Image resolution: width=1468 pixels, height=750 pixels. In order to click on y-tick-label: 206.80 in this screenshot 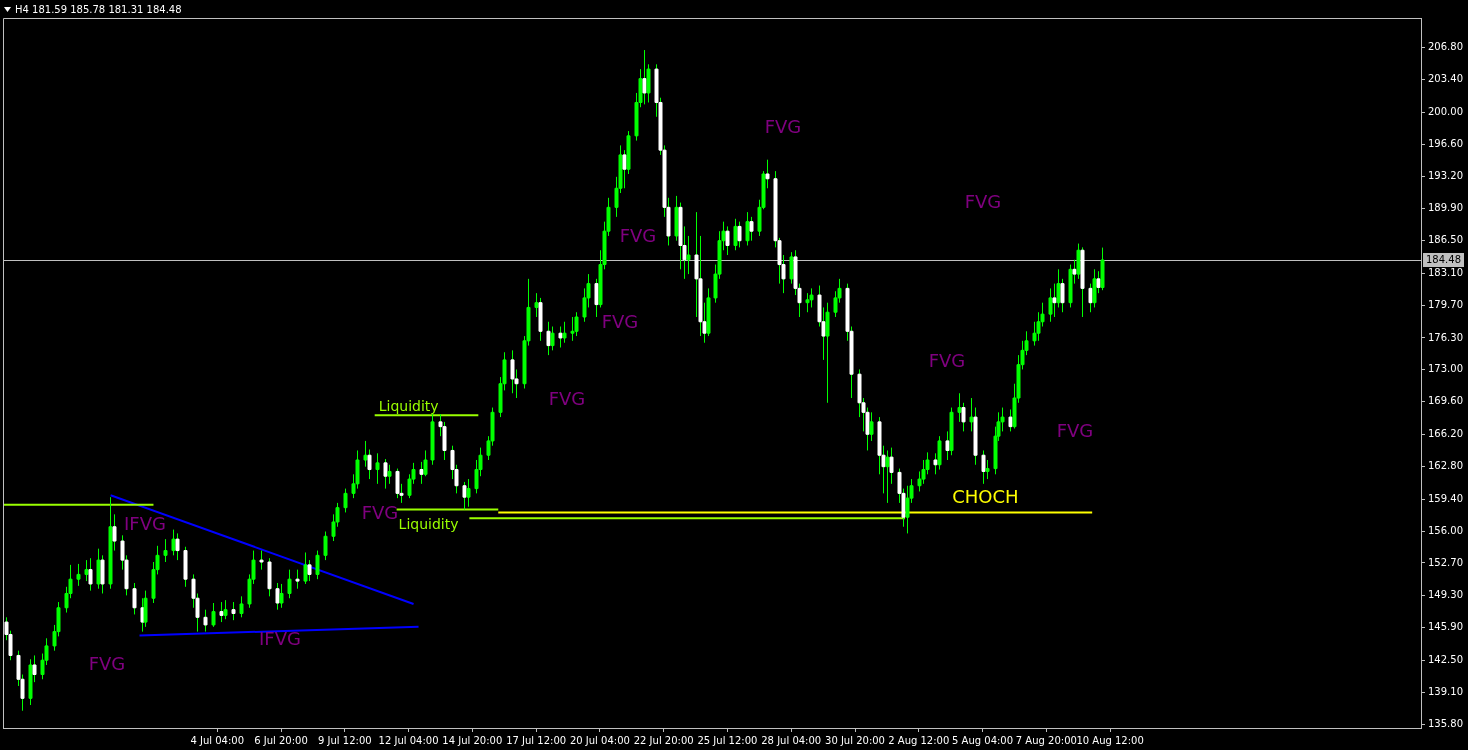, I will do `click(1446, 46)`.